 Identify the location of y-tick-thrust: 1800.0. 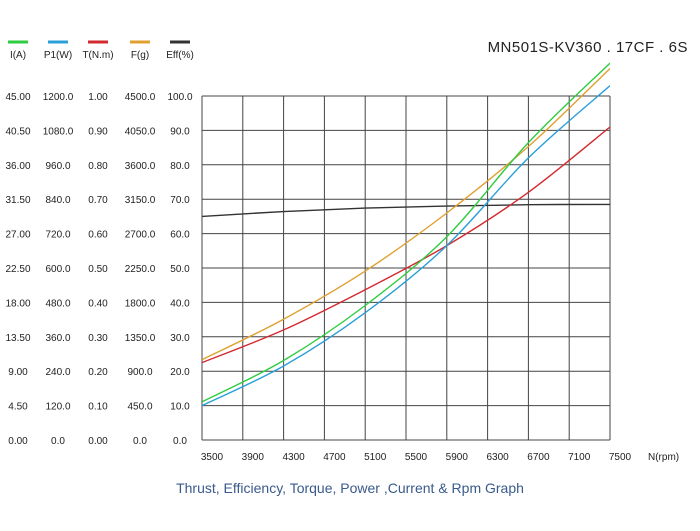
(140, 303).